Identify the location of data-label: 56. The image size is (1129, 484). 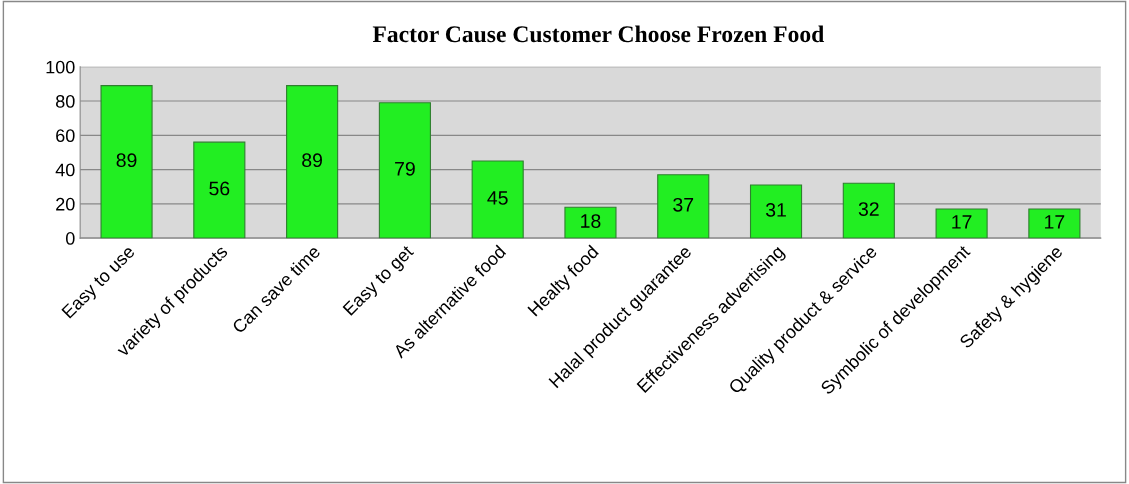
(219, 188).